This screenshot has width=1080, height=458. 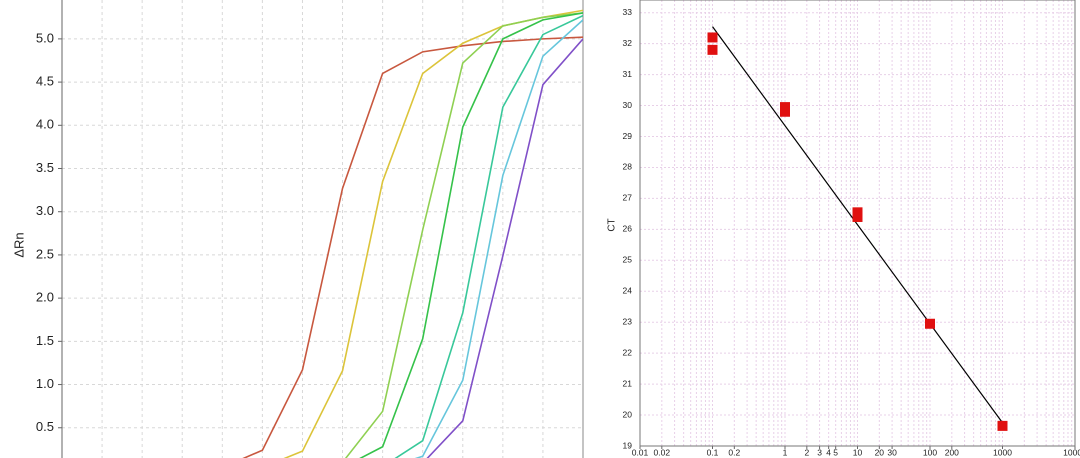 I want to click on x-tick-label: 3, so click(x=819, y=452).